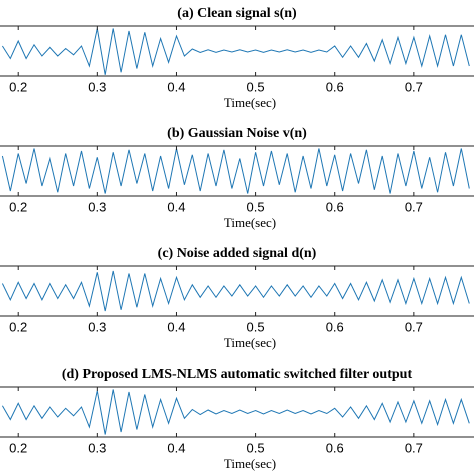 Image resolution: width=474 pixels, height=474 pixels. What do you see at coordinates (237, 253) in the screenshot?
I see `chart-title: (c) Noise added signal d(n)` at bounding box center [237, 253].